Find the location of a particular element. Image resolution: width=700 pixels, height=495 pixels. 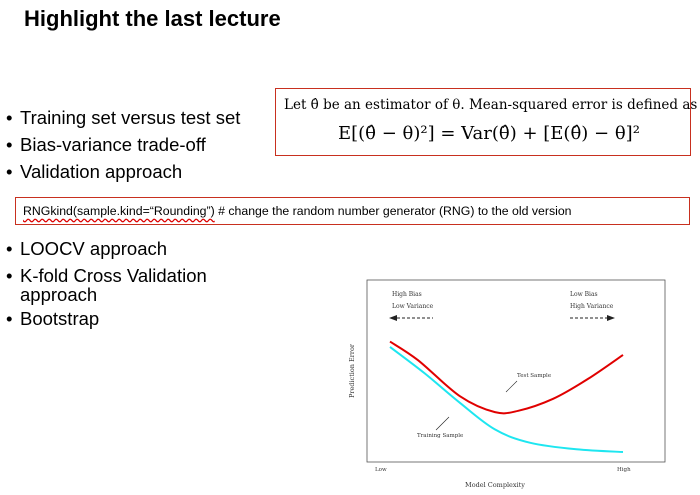

series-layer is located at coordinates (506, 396).